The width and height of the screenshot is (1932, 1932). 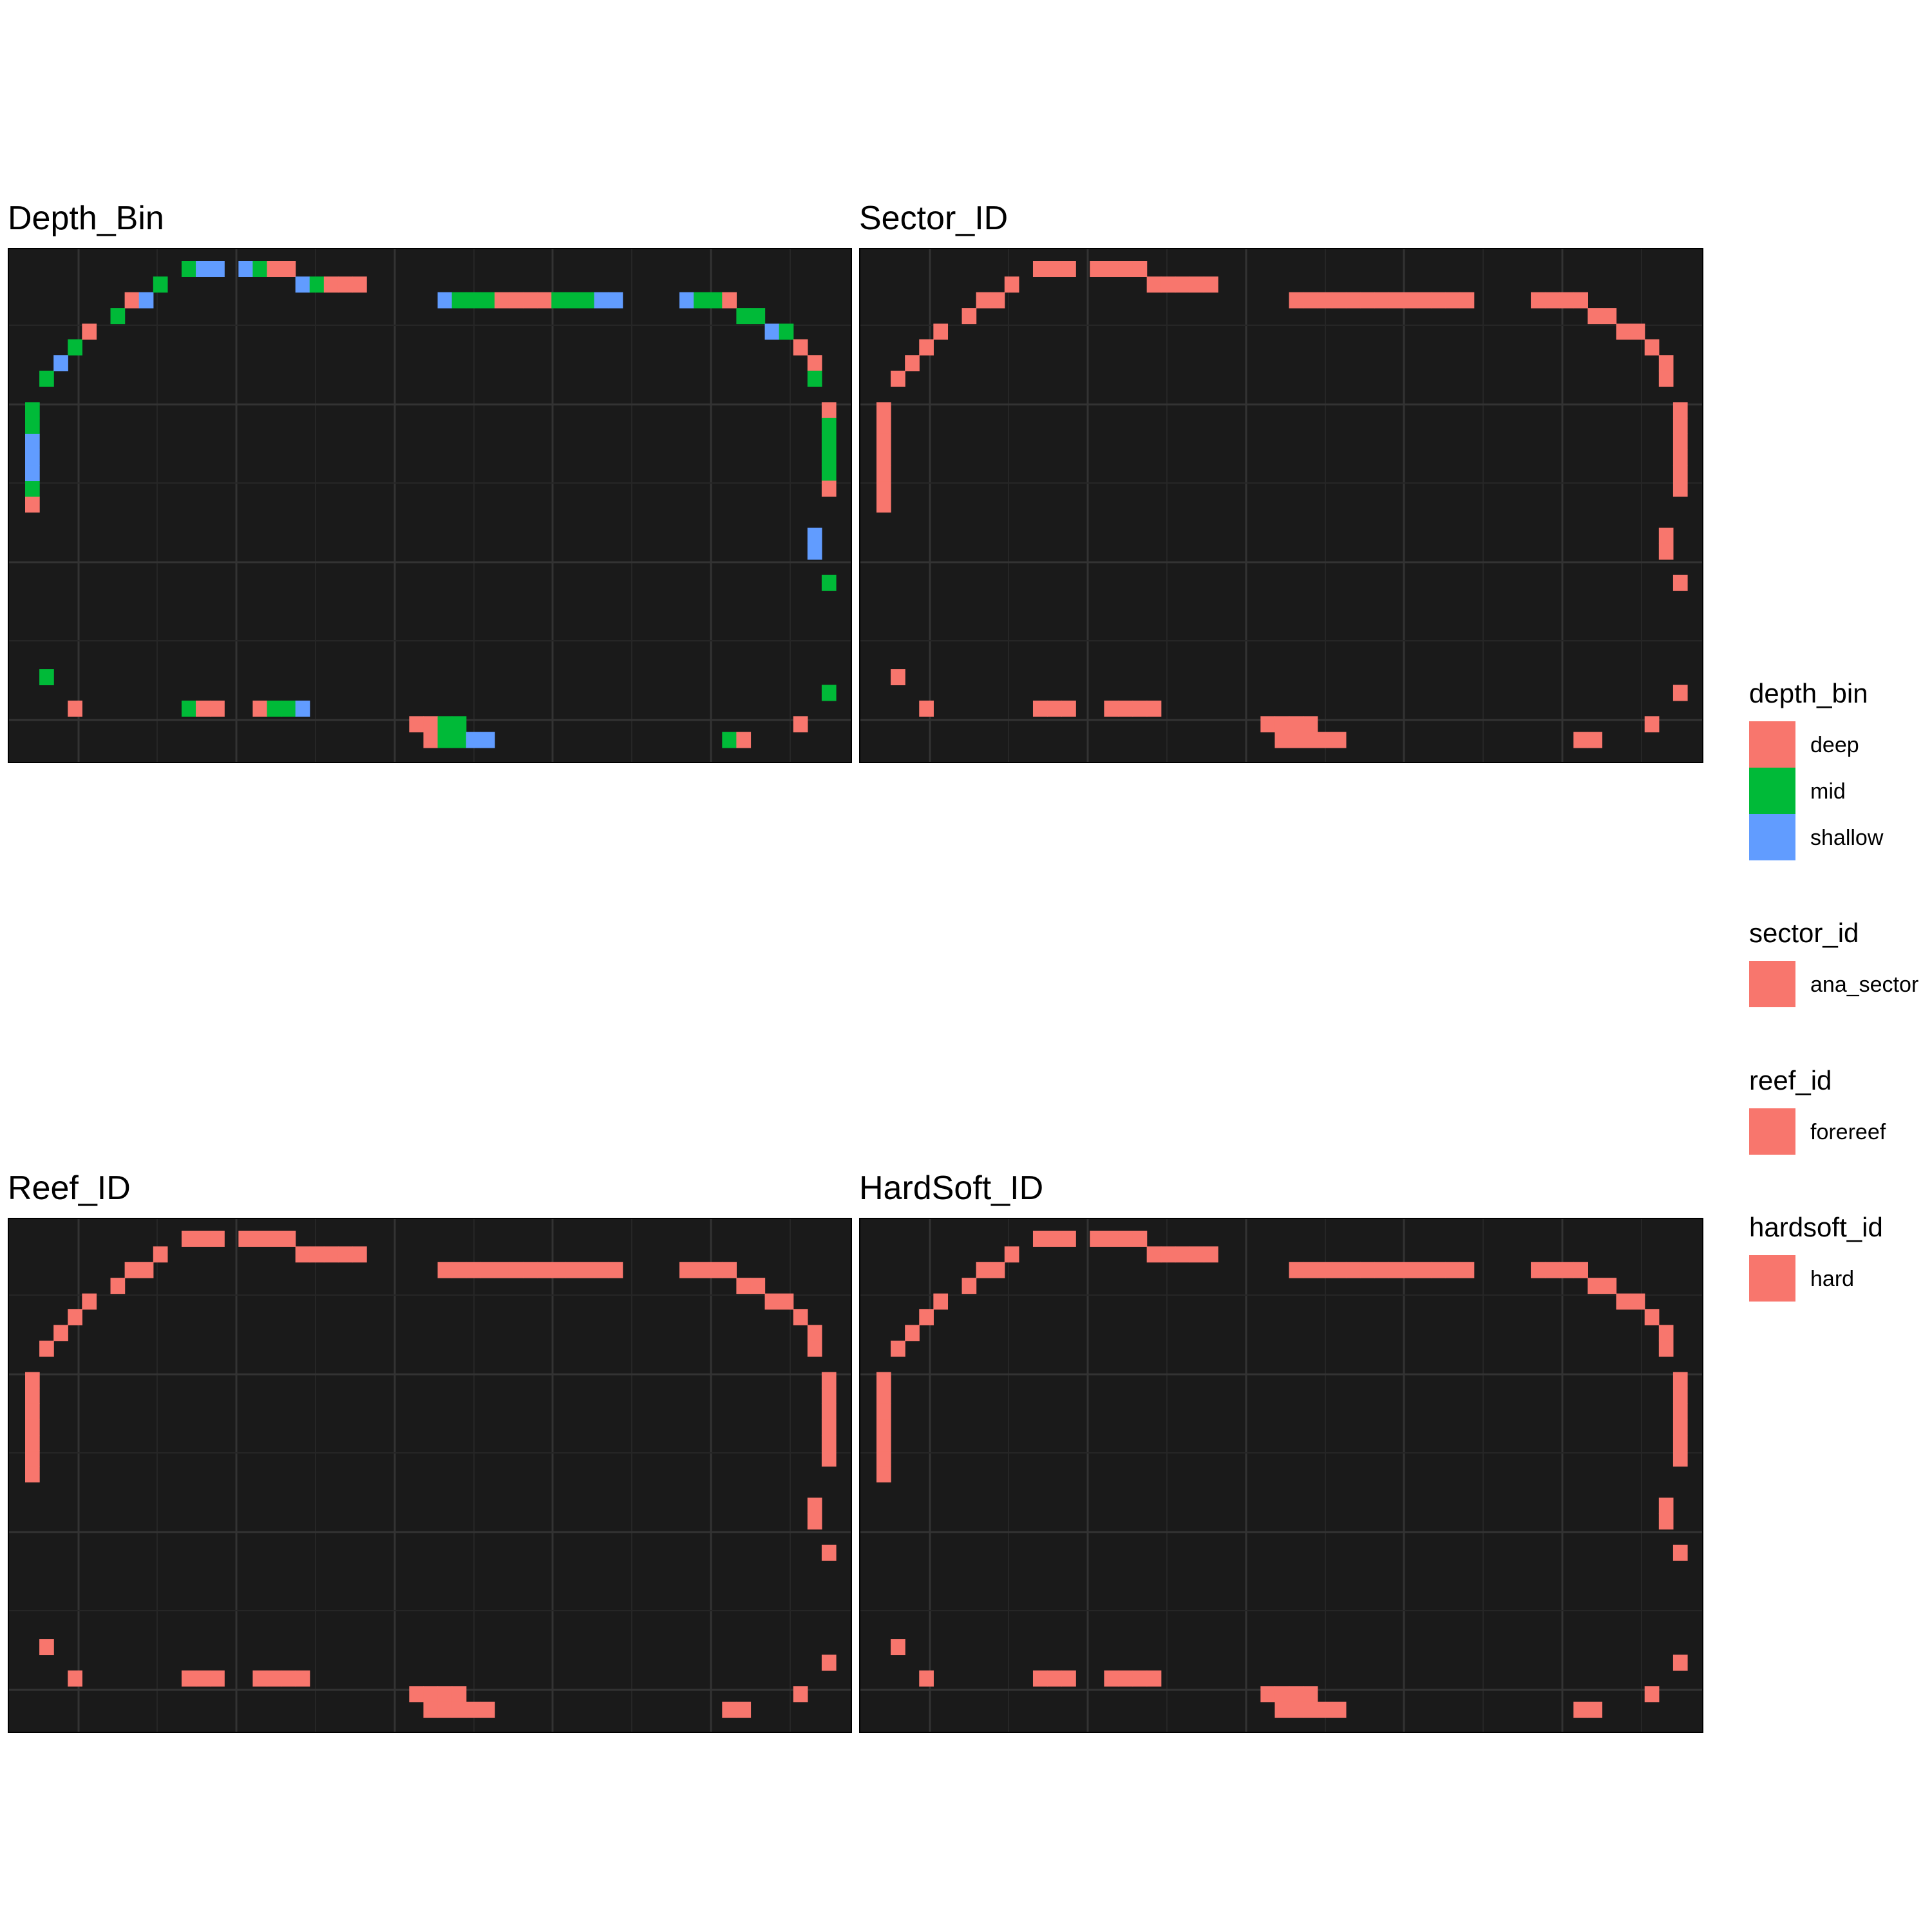 What do you see at coordinates (1772, 1278) in the screenshot?
I see `legend-key-hard` at bounding box center [1772, 1278].